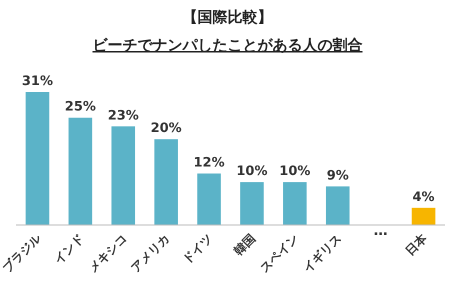  Describe the element at coordinates (322, 253) in the screenshot. I see `x-tick-label: イギリス` at that location.